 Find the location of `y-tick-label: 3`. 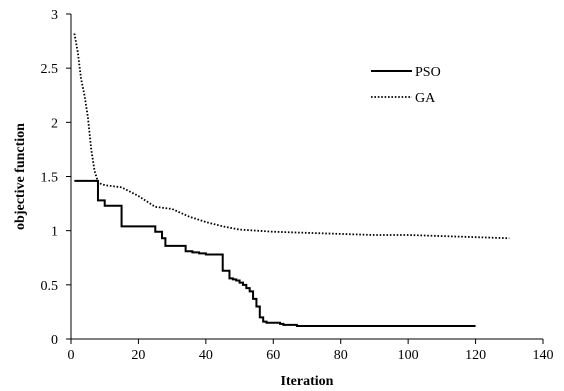

y-tick-label: 3 is located at coordinates (54, 15).